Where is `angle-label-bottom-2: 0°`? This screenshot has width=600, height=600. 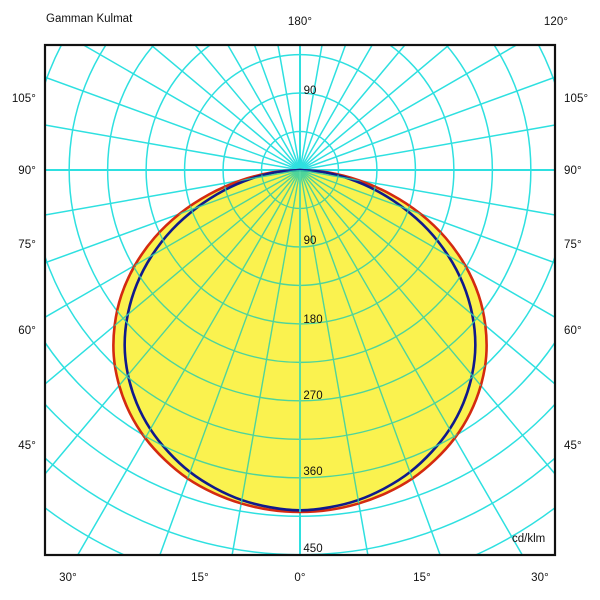 angle-label-bottom-2: 0° is located at coordinates (300, 578).